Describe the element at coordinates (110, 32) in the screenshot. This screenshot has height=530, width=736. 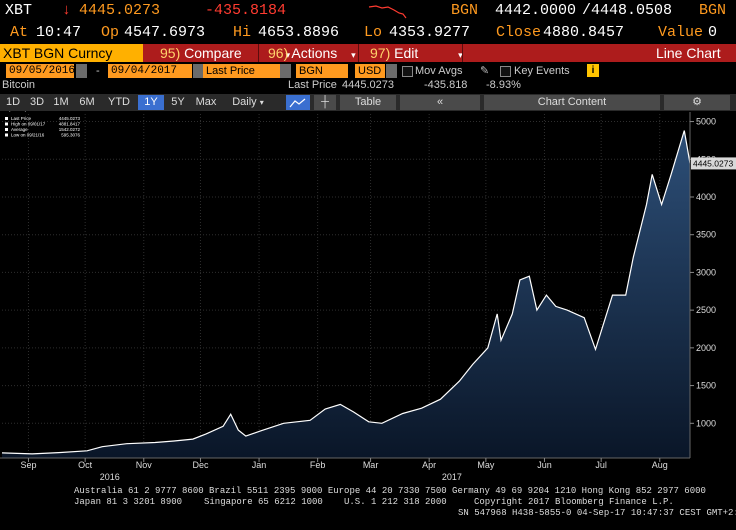
I see `open-label: Op` at that location.